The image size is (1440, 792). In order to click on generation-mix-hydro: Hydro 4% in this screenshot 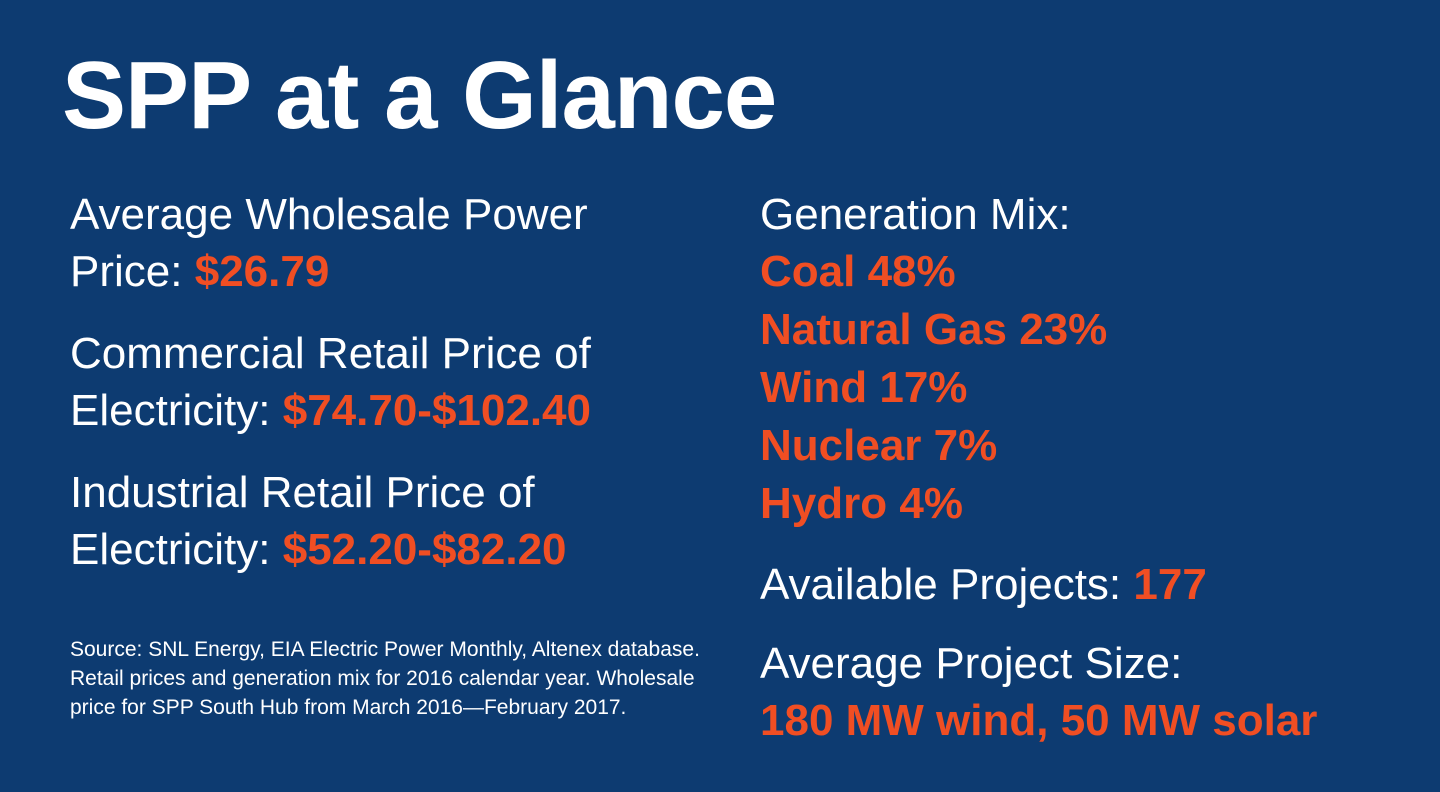, I will do `click(861, 503)`.